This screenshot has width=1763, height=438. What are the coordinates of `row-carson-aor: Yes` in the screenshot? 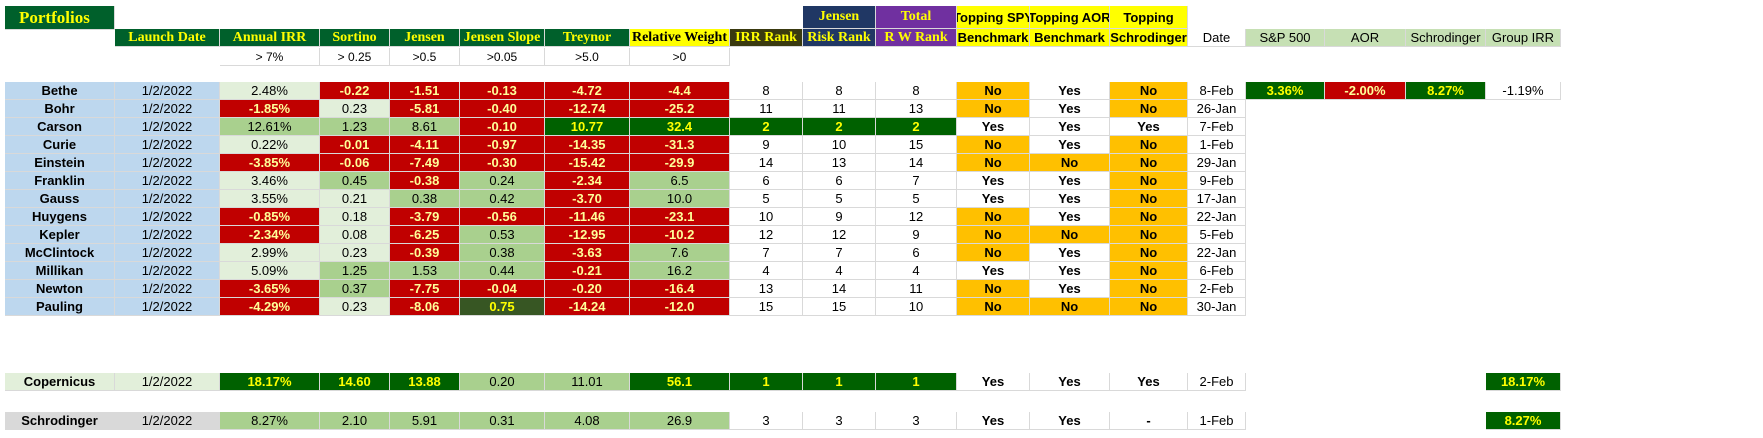 It's located at (1070, 127).